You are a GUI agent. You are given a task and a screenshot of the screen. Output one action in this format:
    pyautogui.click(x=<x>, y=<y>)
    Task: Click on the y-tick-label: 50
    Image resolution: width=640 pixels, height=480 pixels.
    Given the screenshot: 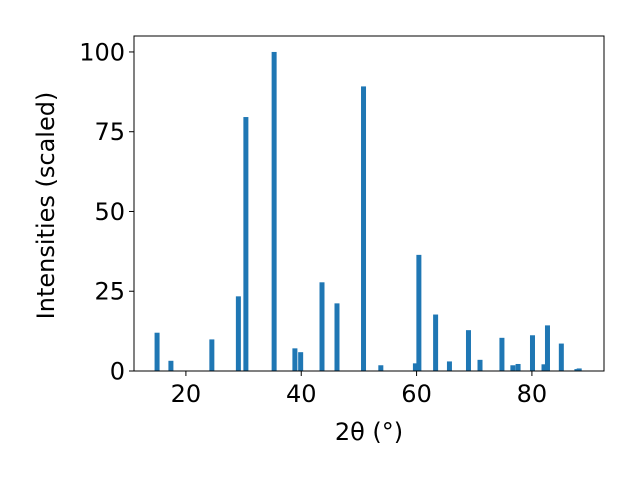 What is the action you would take?
    pyautogui.click(x=109, y=212)
    